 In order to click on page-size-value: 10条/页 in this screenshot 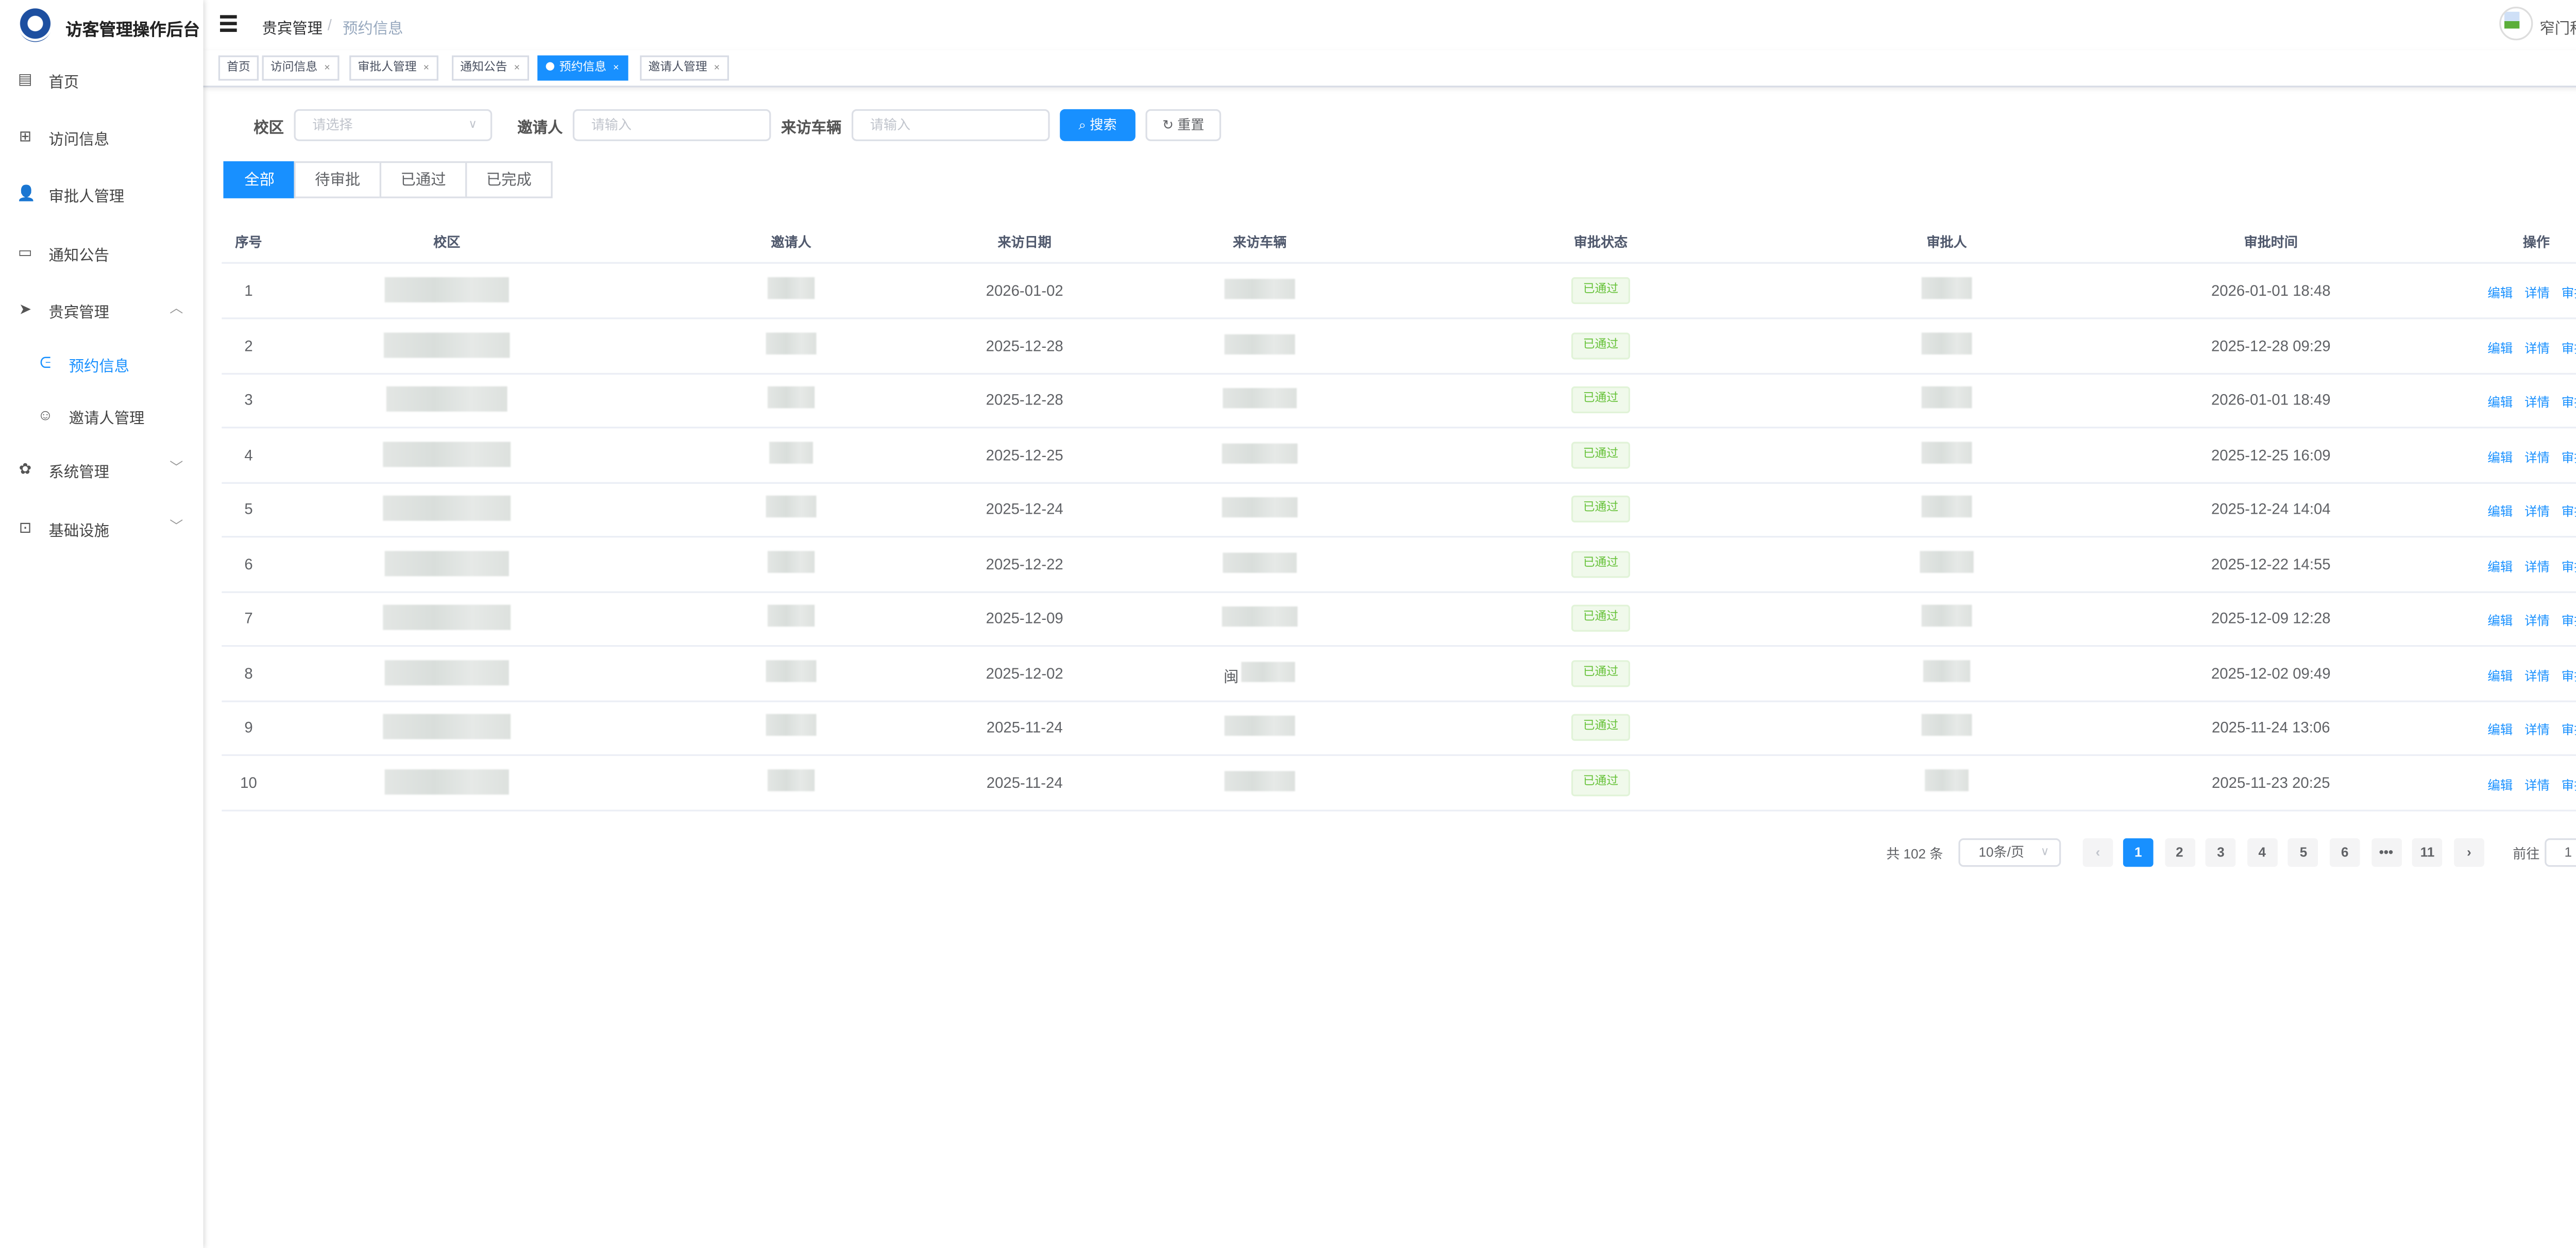, I will do `click(2001, 853)`.